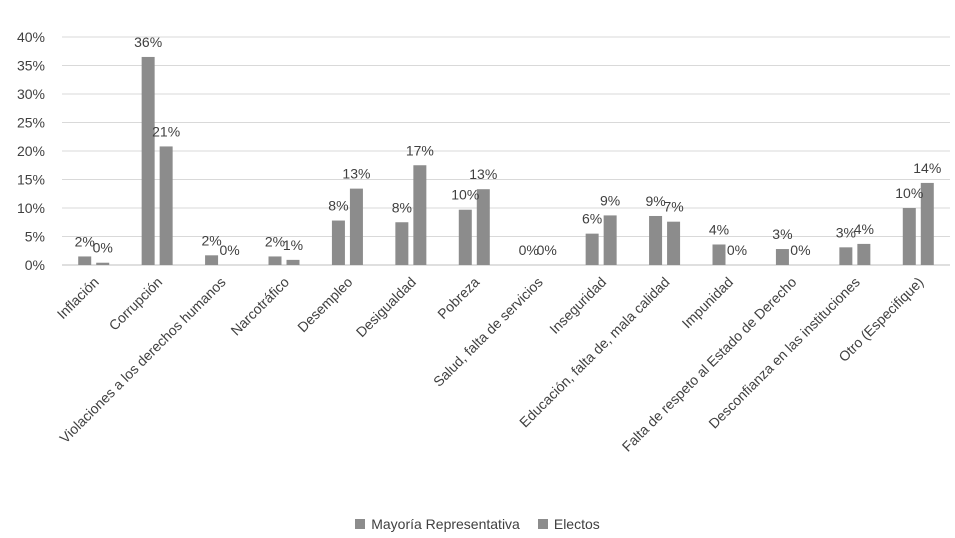  Describe the element at coordinates (927, 168) in the screenshot. I see `data-label: 14%` at that location.